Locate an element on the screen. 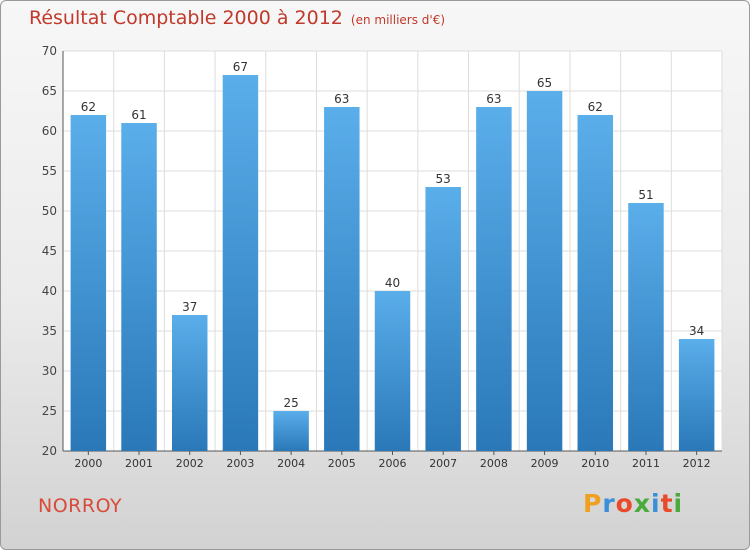 This screenshot has height=550, width=750. brand-logo: Proxiti is located at coordinates (633, 503).